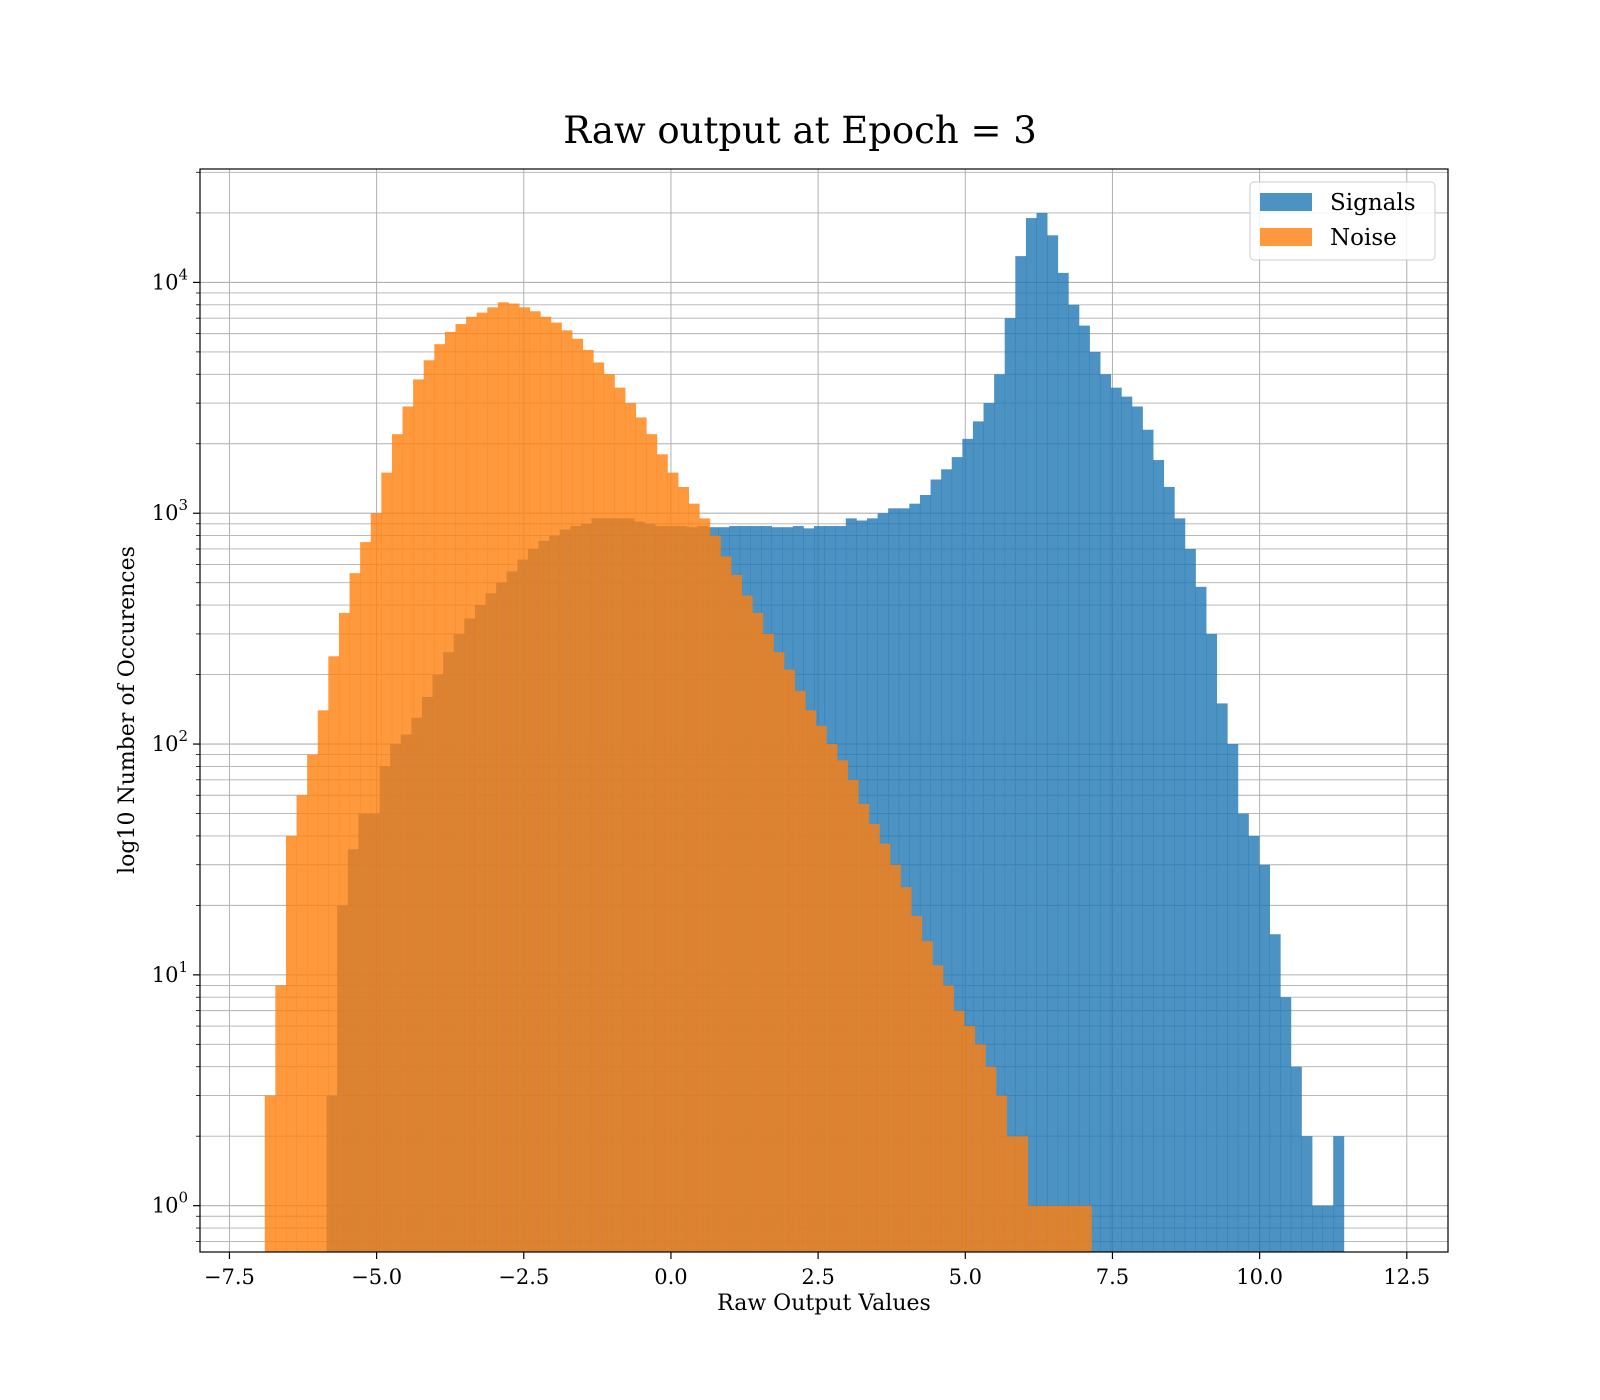  Describe the element at coordinates (824, 1303) in the screenshot. I see `x-axis-label: Raw Output Values` at that location.